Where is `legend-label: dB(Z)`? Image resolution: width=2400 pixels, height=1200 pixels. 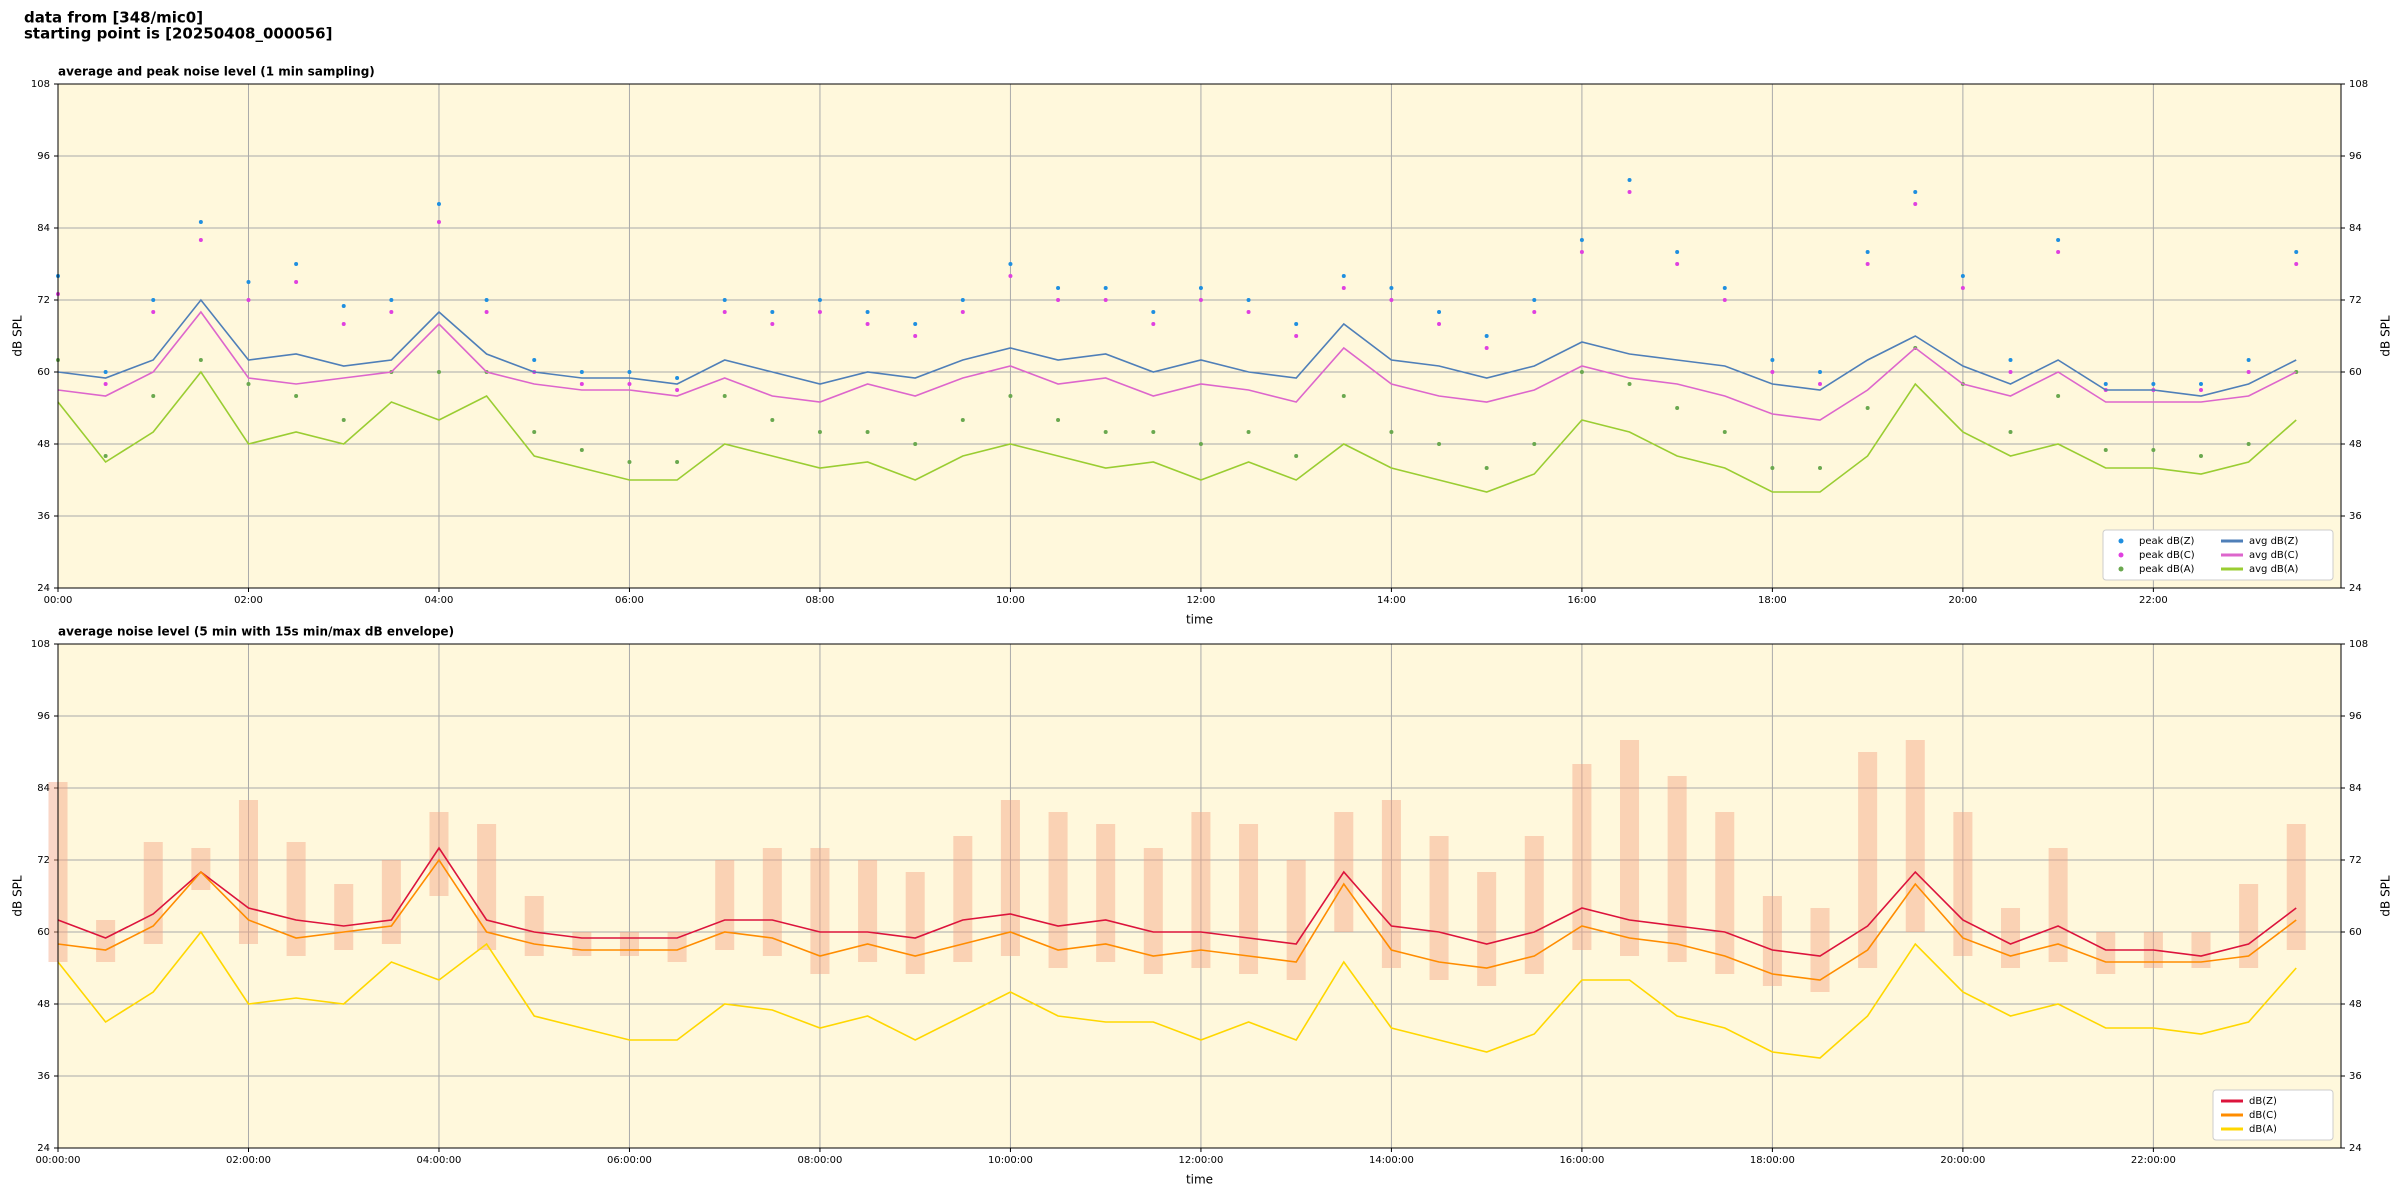 legend-label: dB(Z) is located at coordinates (2263, 1101).